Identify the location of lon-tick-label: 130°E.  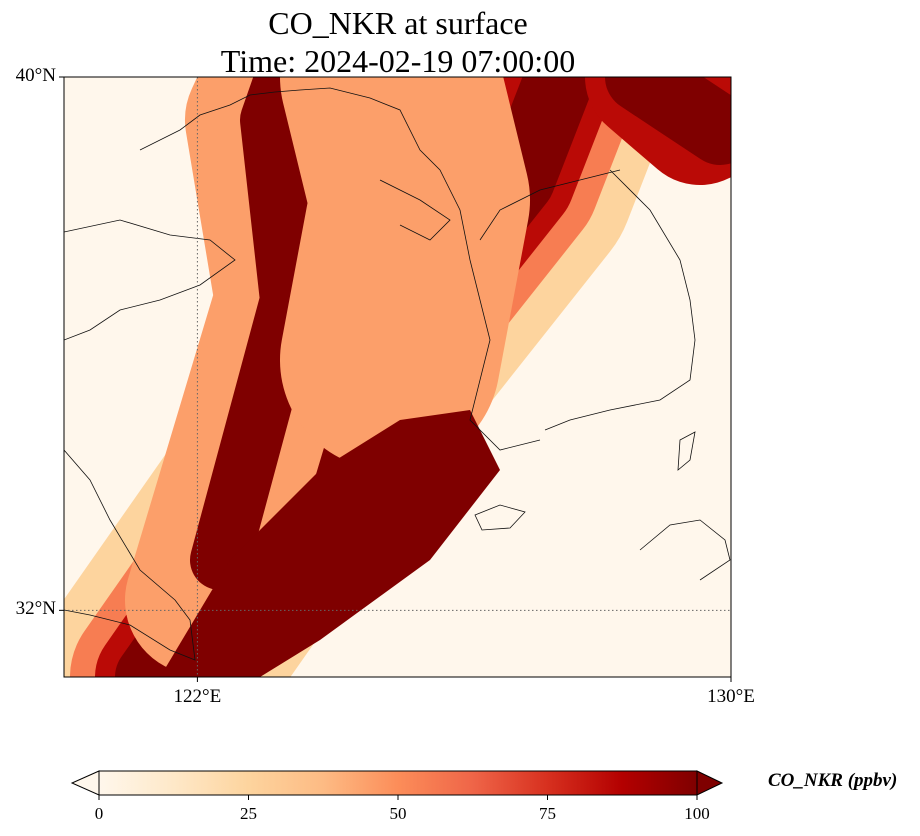
(731, 696).